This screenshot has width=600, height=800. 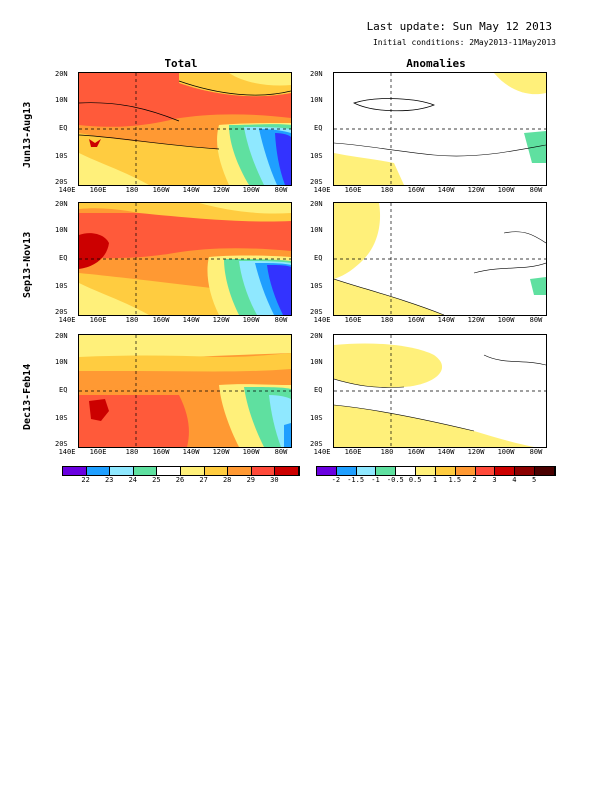 What do you see at coordinates (534, 480) in the screenshot?
I see `colorbar-tick-label: 5` at bounding box center [534, 480].